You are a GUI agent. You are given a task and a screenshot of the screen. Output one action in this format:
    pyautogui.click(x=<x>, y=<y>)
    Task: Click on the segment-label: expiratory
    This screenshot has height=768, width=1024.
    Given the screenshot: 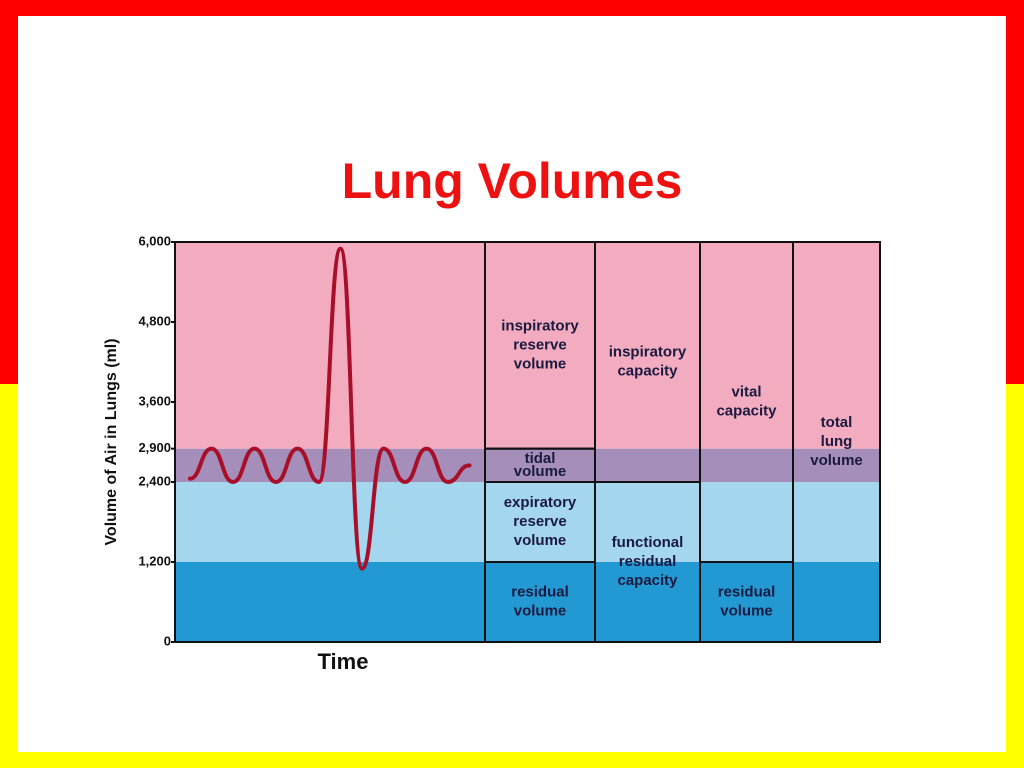 What is the action you would take?
    pyautogui.click(x=540, y=502)
    